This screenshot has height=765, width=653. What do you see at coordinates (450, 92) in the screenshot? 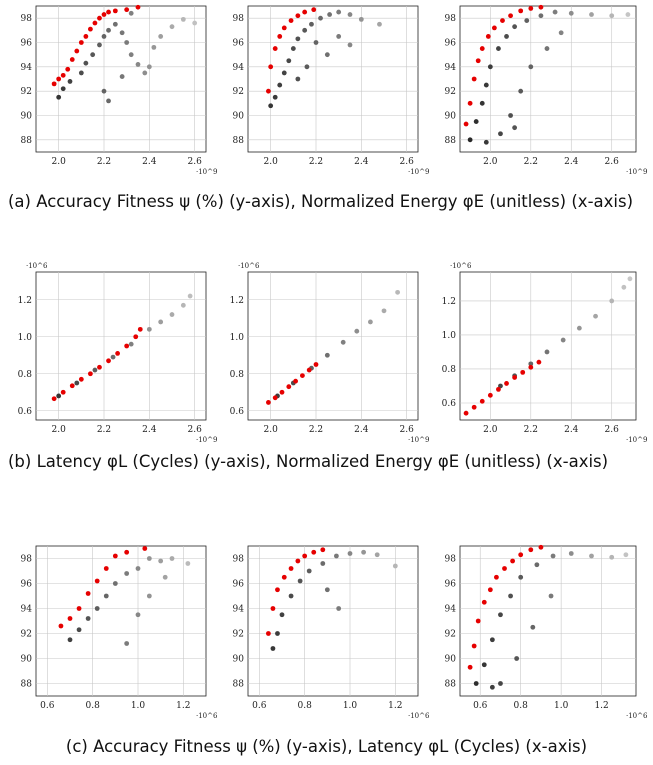
I see `y-tick-label: 92` at bounding box center [450, 92].